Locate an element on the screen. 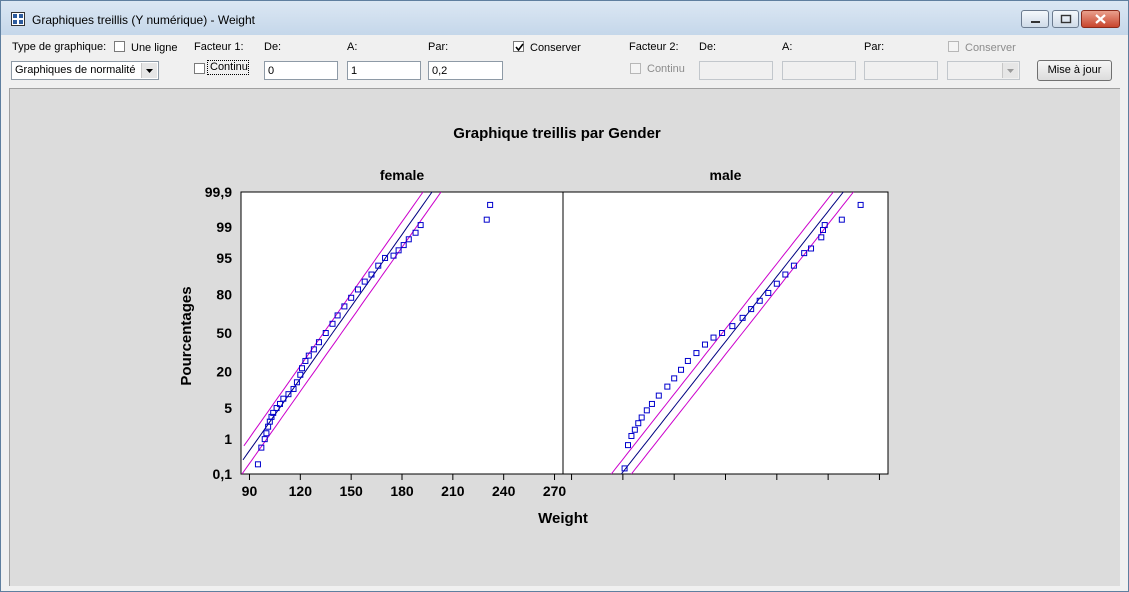 The width and height of the screenshot is (1129, 592). upper-limit-line-female is located at coordinates (341, 333).